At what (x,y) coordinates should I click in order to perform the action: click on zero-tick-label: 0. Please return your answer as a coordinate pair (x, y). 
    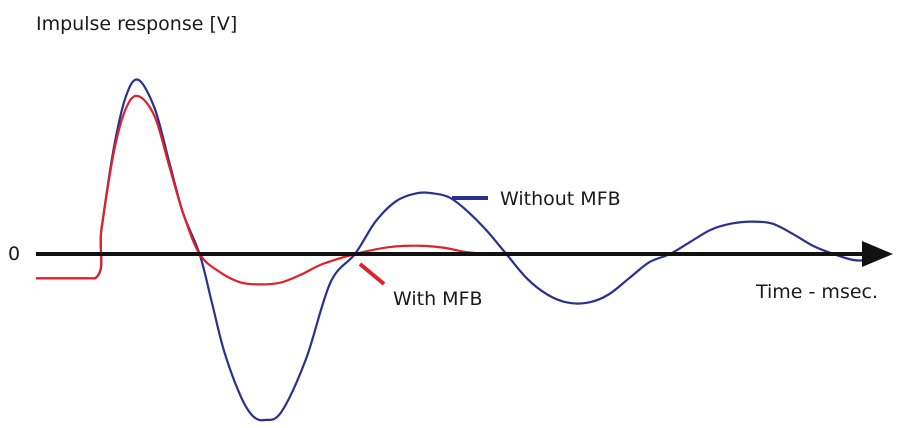
    Looking at the image, I should click on (14, 254).